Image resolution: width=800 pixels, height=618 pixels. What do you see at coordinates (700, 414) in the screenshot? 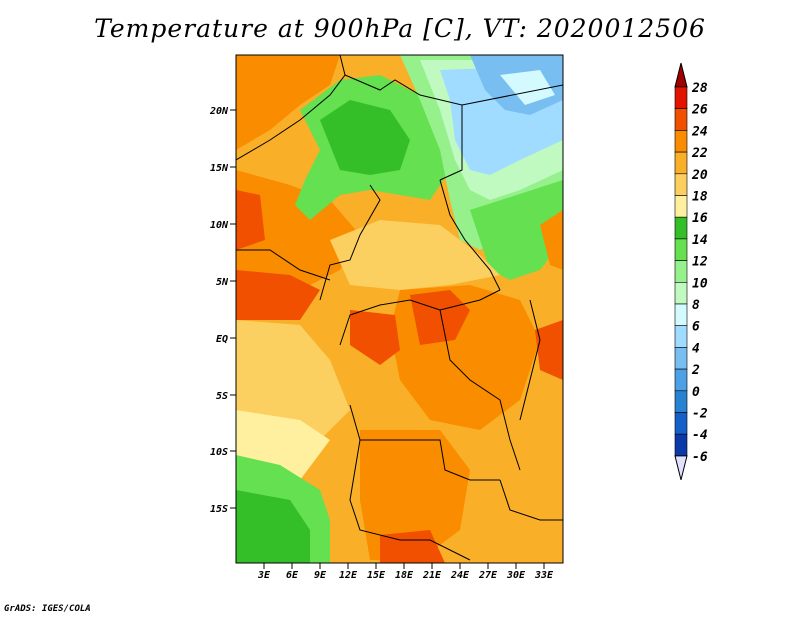
I see `colorbar-label: -2` at bounding box center [700, 414].